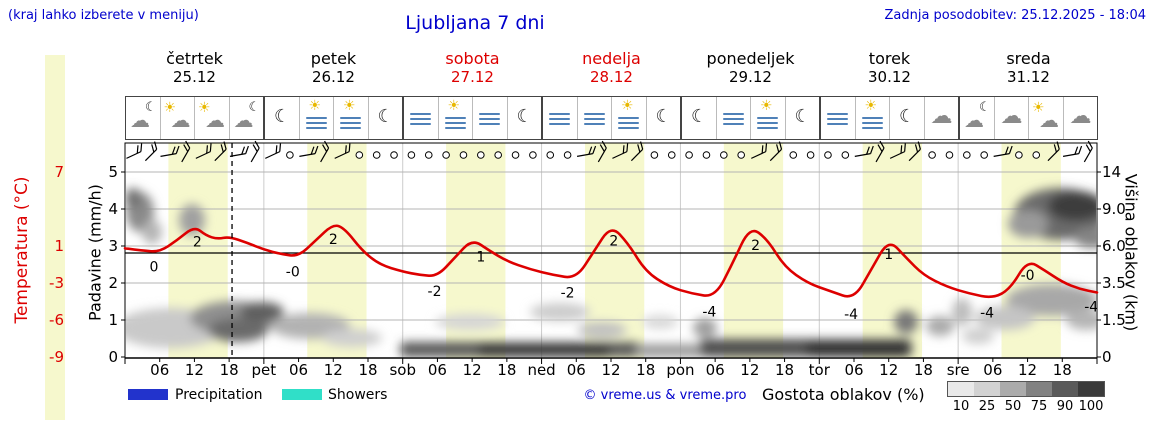 Image resolution: width=1152 pixels, height=443 pixels. I want to click on precip-axis-value: 4, so click(113, 209).